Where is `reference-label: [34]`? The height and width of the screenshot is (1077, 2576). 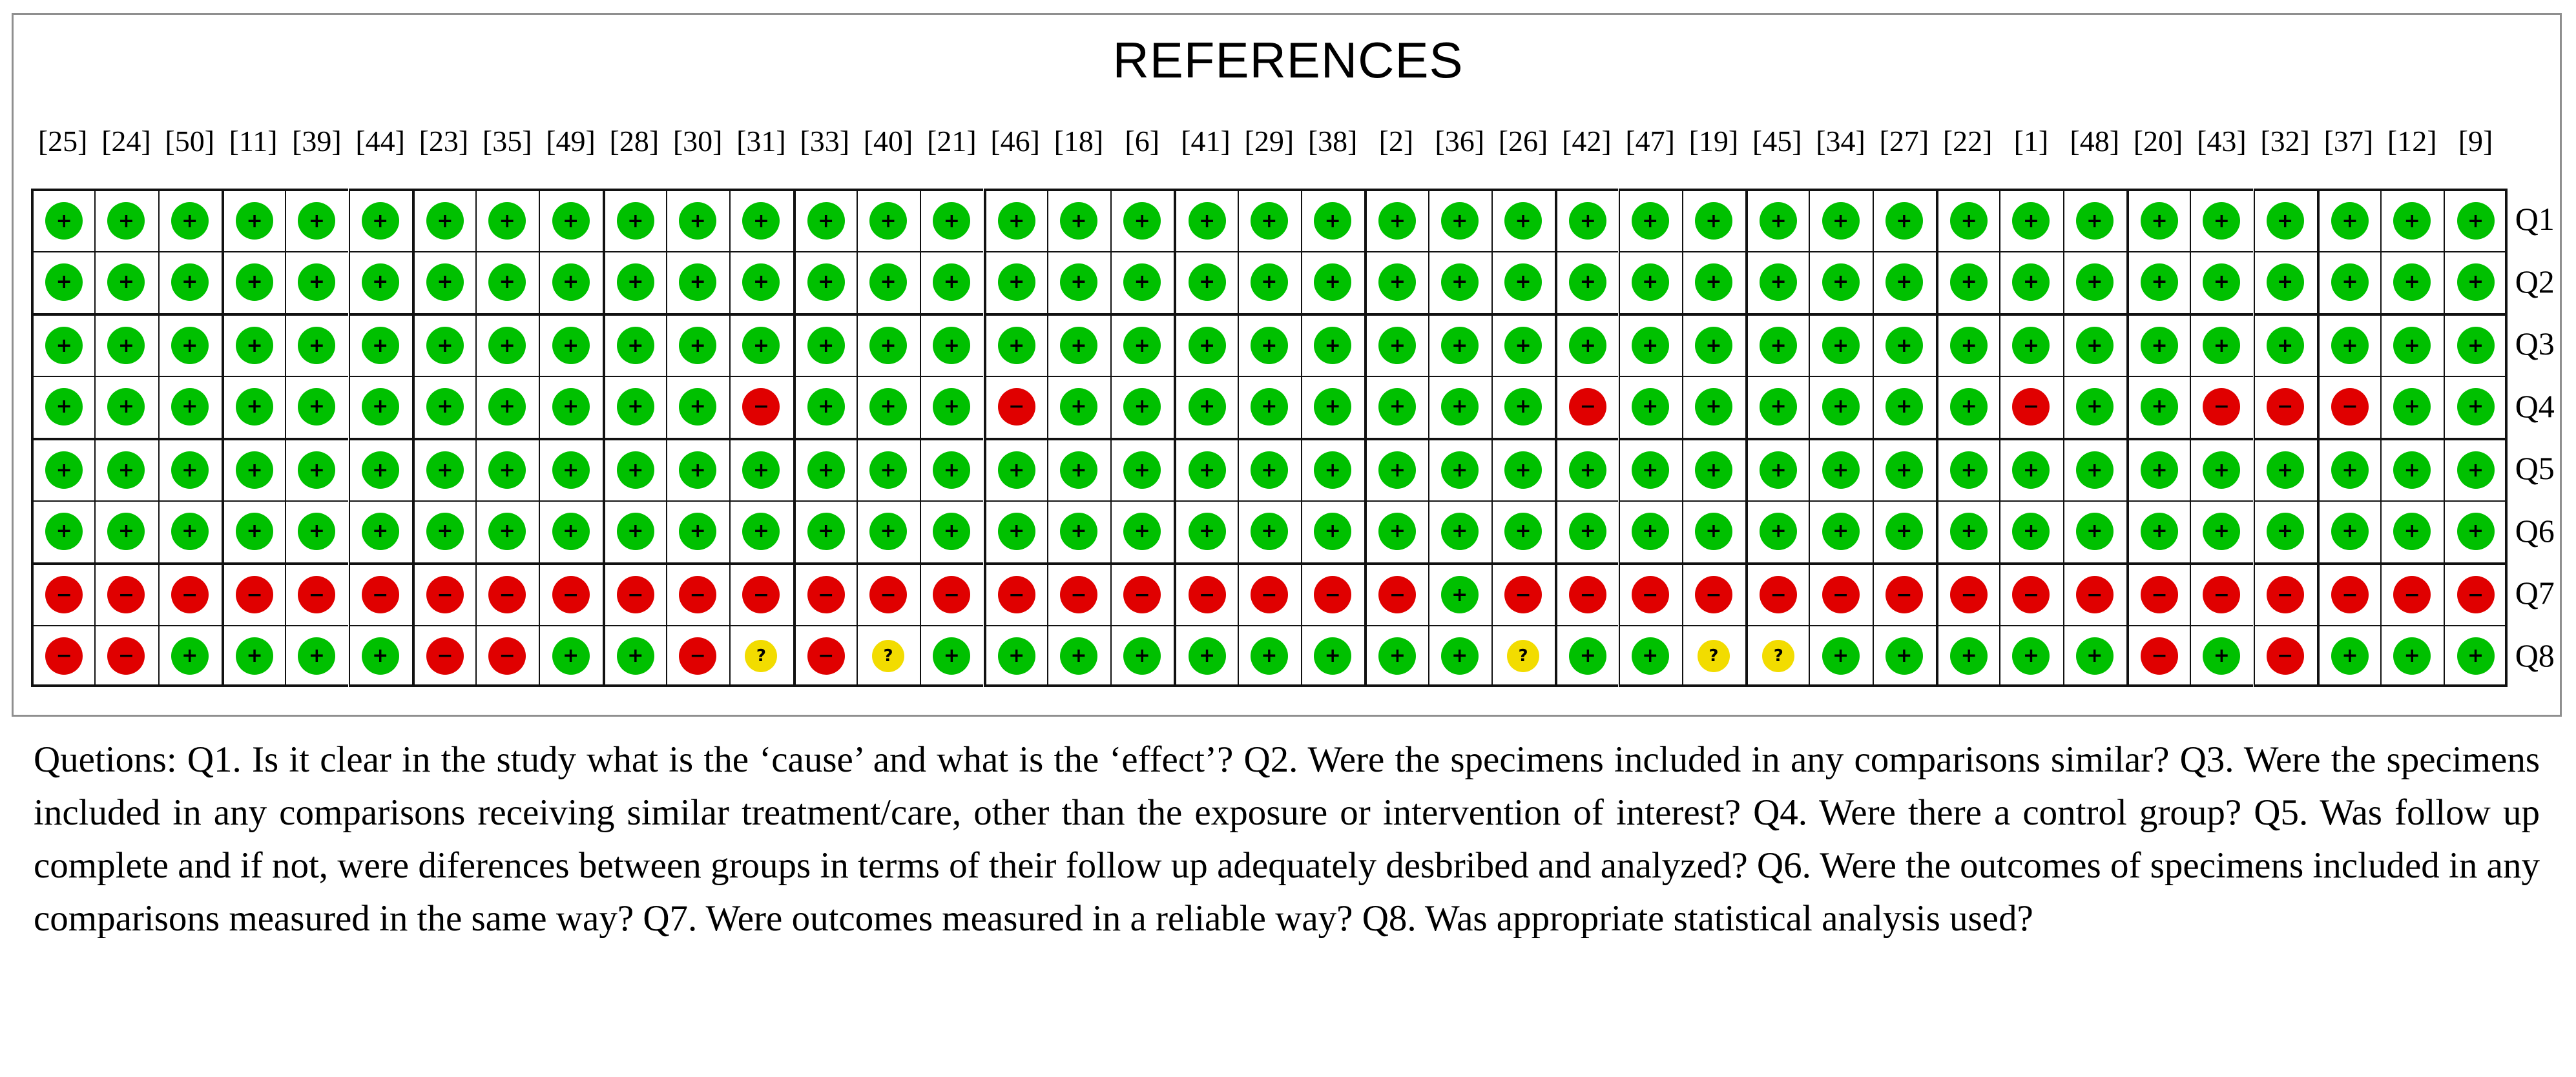
reference-label: [34] is located at coordinates (1840, 141).